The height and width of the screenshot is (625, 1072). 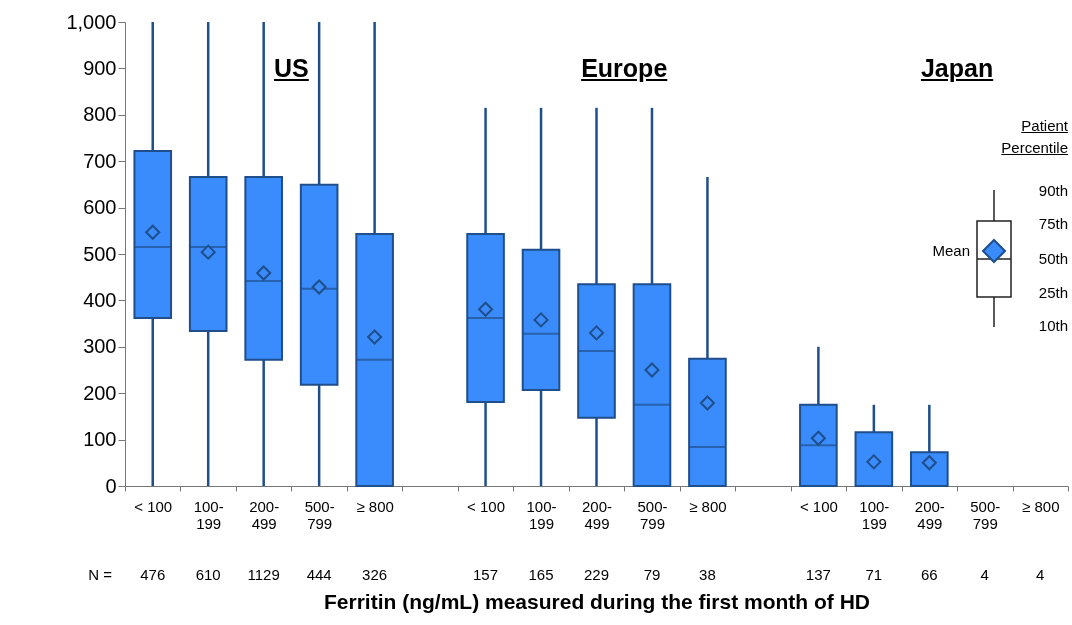 I want to click on text: 326, so click(x=375, y=574).